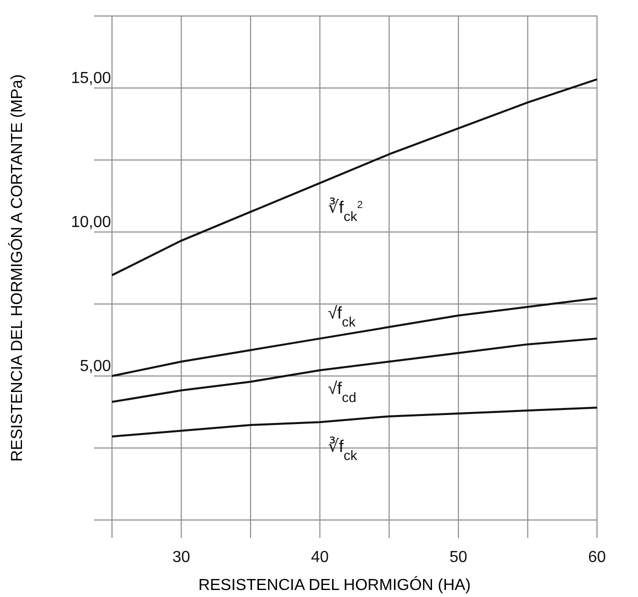 The image size is (638, 597). I want to click on x-tick-label: 50, so click(459, 557).